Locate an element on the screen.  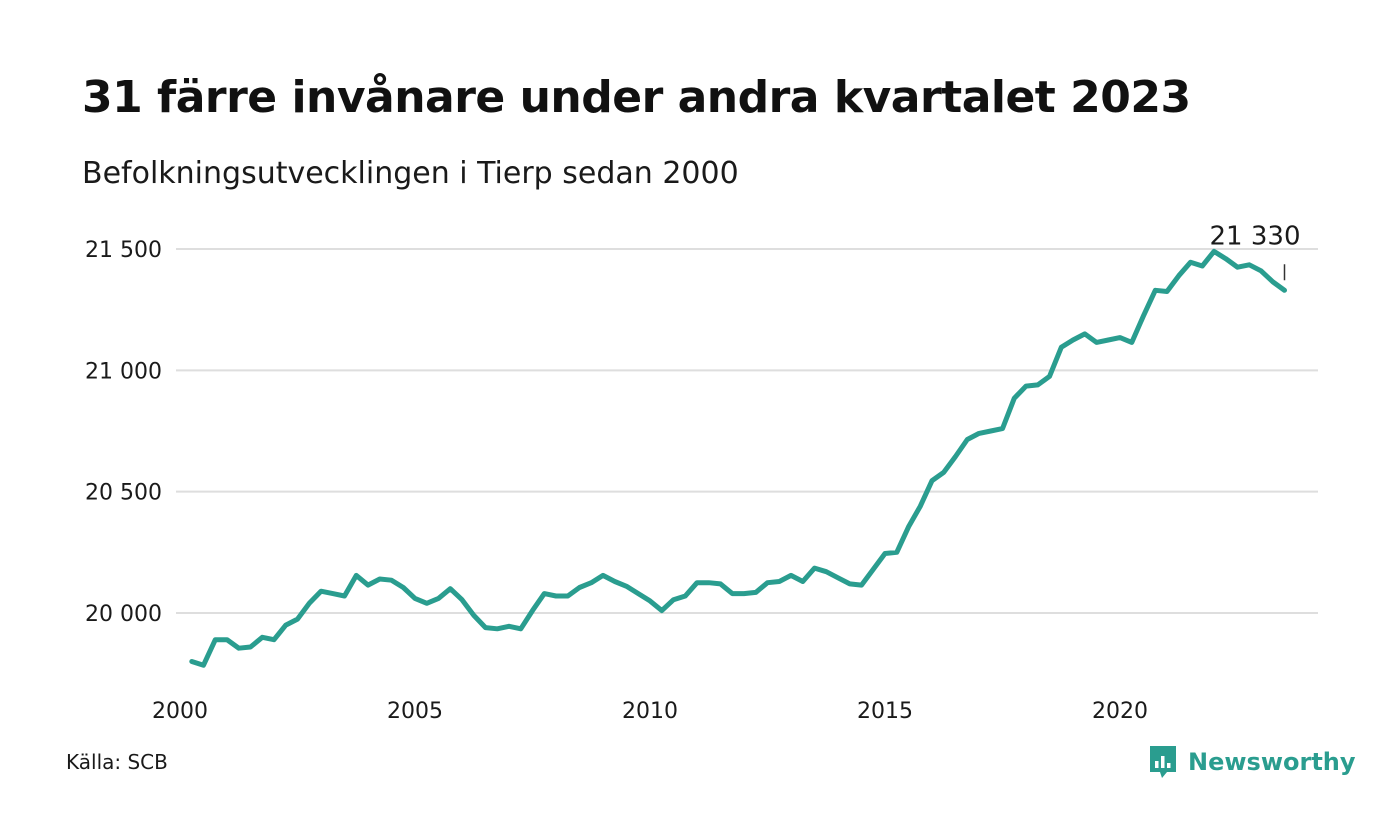
brand-name: Newsworthy is located at coordinates (1272, 762).